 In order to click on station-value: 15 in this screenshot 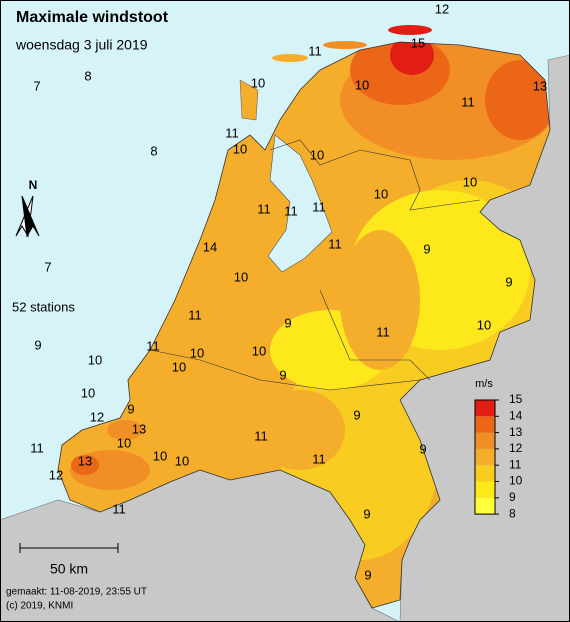, I will do `click(418, 42)`.